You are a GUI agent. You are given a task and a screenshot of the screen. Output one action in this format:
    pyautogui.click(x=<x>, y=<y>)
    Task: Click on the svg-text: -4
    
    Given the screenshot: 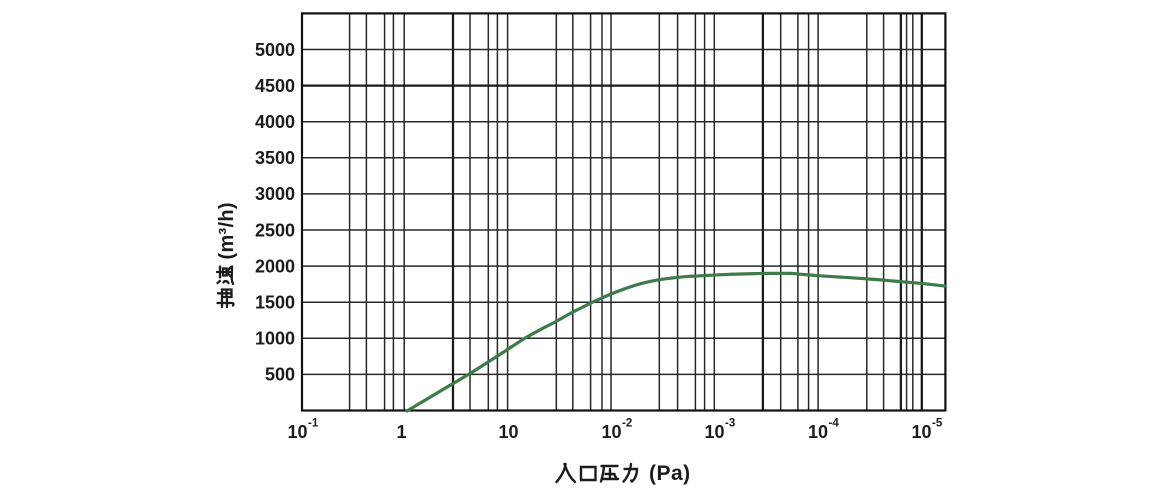 What is the action you would take?
    pyautogui.click(x=834, y=424)
    